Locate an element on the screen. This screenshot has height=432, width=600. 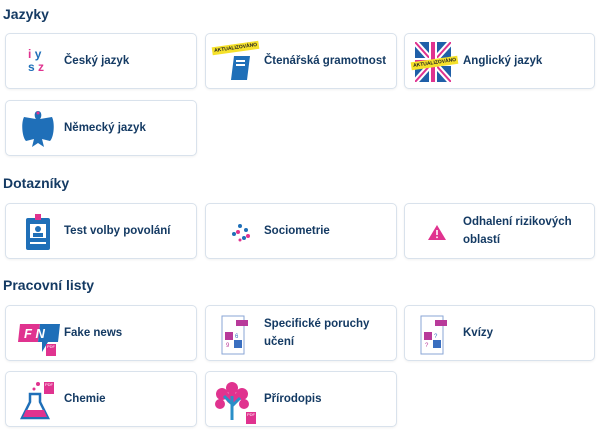
card-ctenarska-gramotnost: AKTUALIZOVÁNO Čtenářská gramotnost is located at coordinates (301, 61).